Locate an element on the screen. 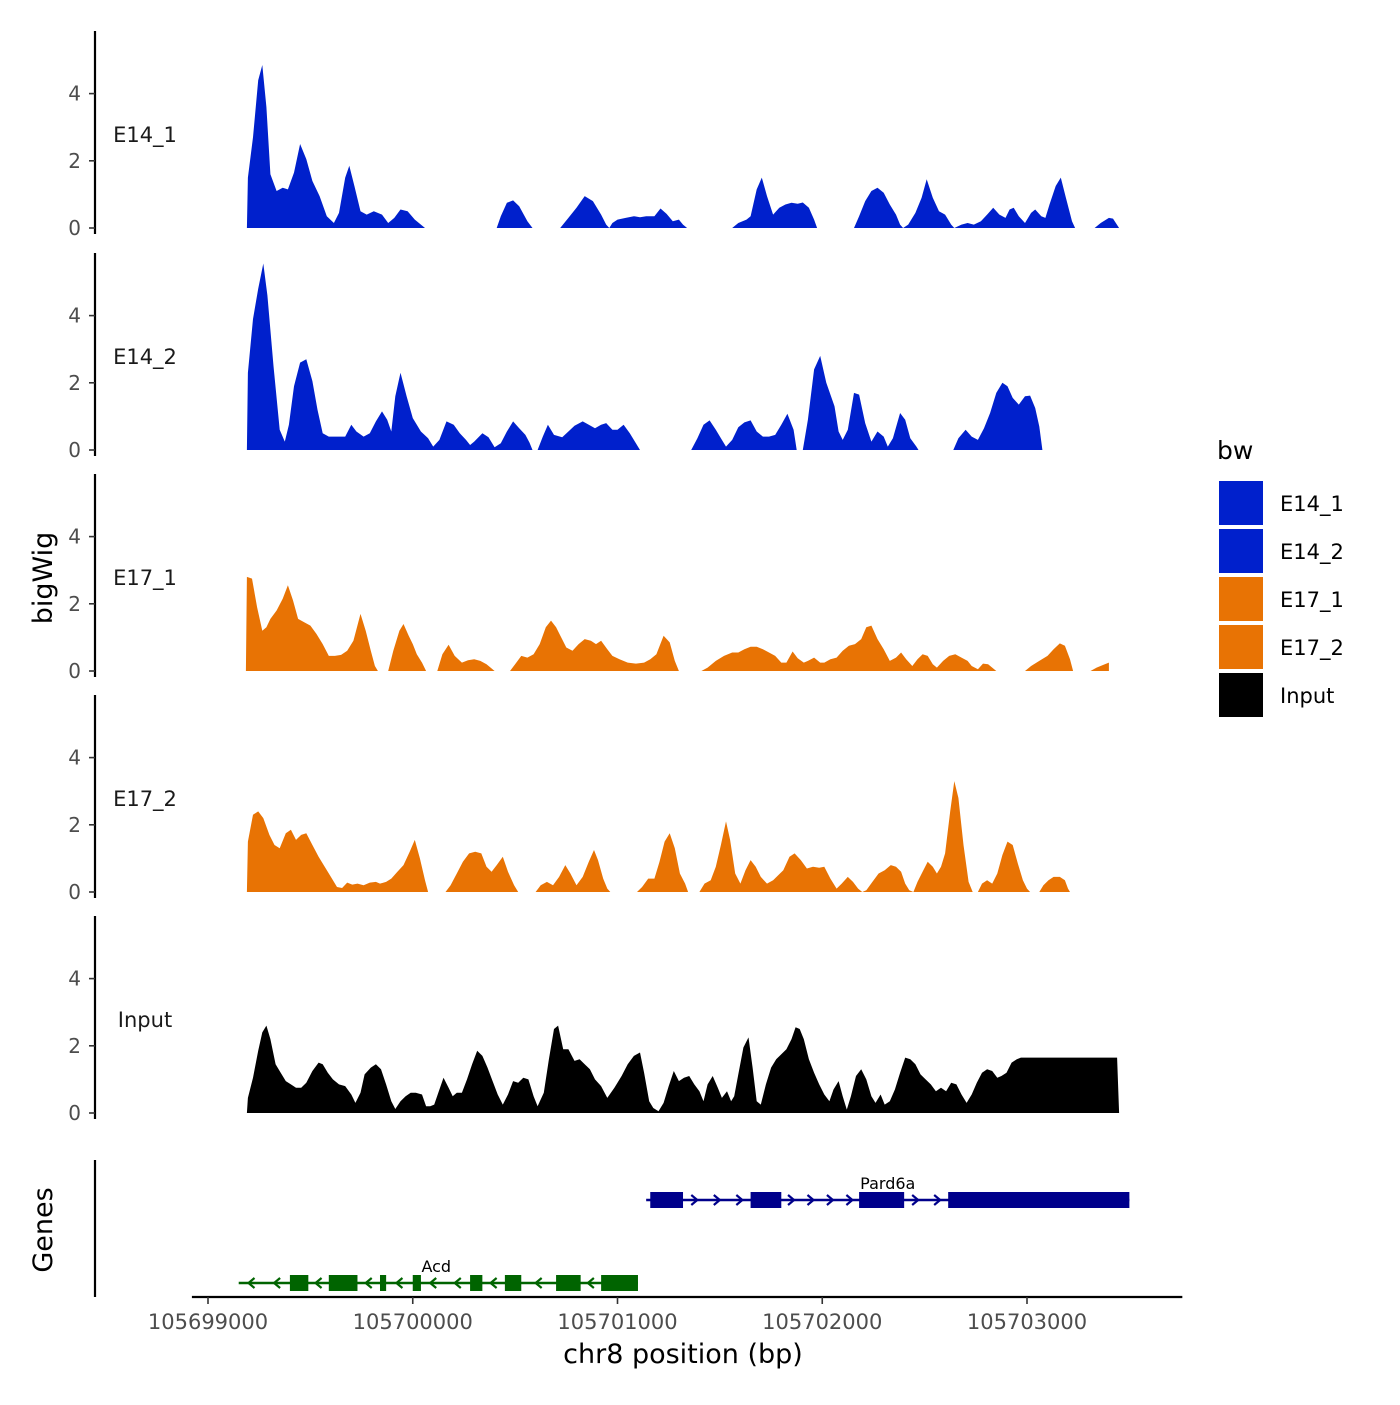 The height and width of the screenshot is (1405, 1400). legend-title: bw is located at coordinates (1235, 450).